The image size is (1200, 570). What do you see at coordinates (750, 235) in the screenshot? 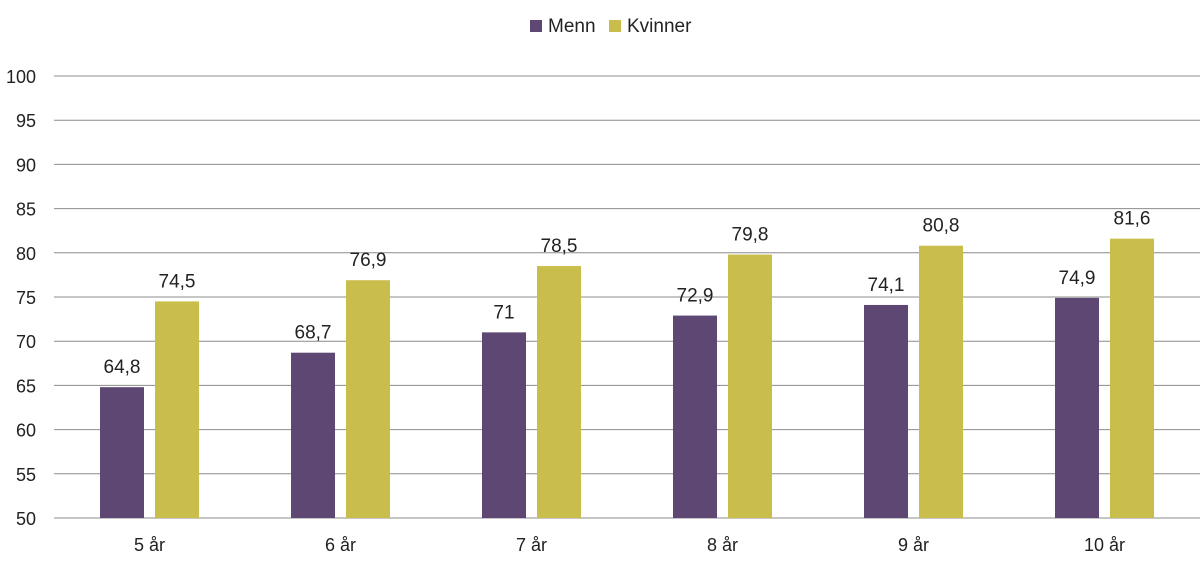
I see `data-label: 79,8` at bounding box center [750, 235].